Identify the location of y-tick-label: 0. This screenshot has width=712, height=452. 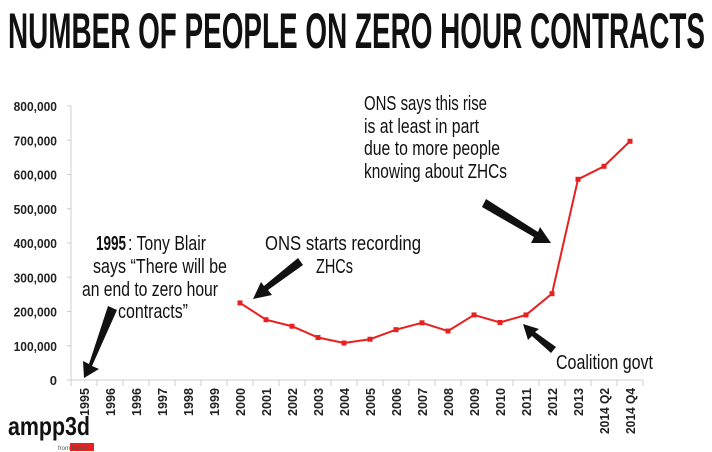
(53, 380).